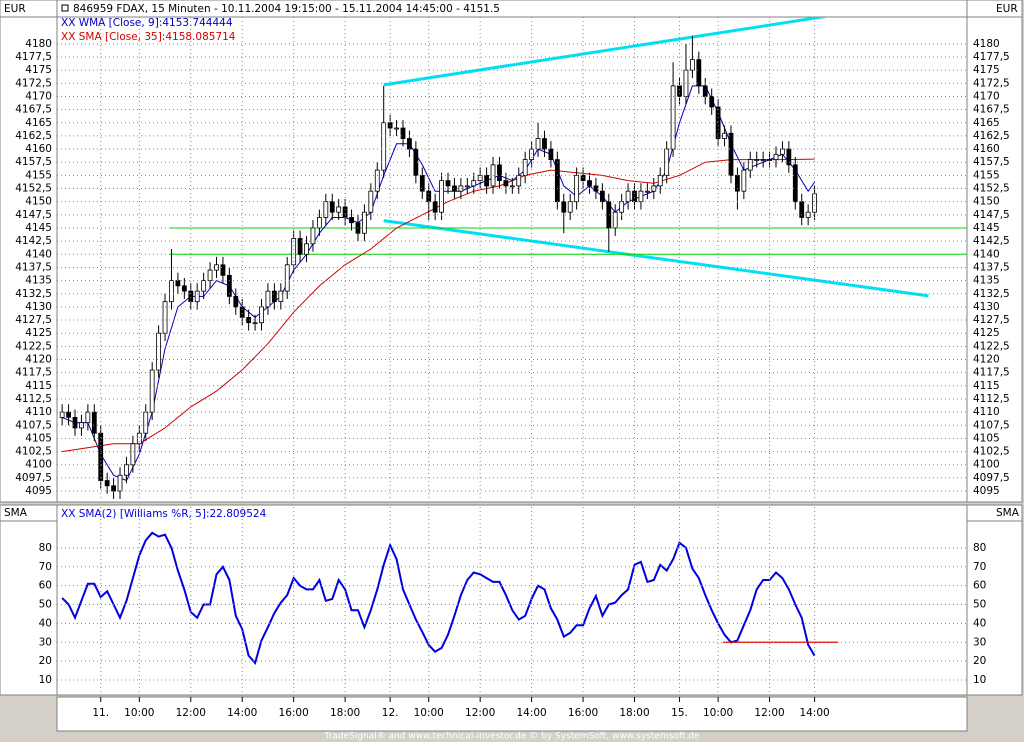 This screenshot has height=742, width=1024. What do you see at coordinates (986, 123) in the screenshot?
I see `y-tick-label: 4165` at bounding box center [986, 123].